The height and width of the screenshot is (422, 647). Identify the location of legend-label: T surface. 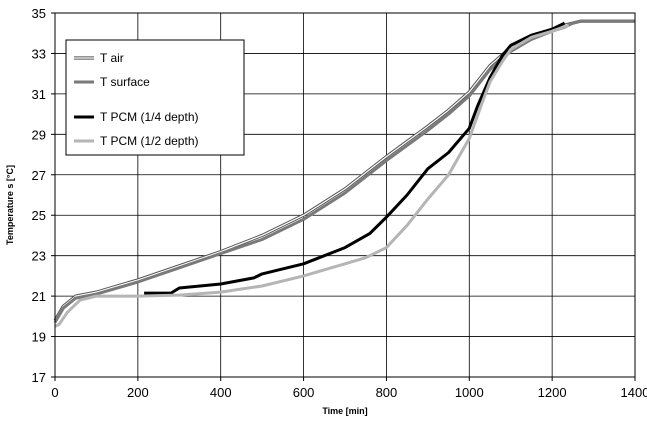
(125, 82).